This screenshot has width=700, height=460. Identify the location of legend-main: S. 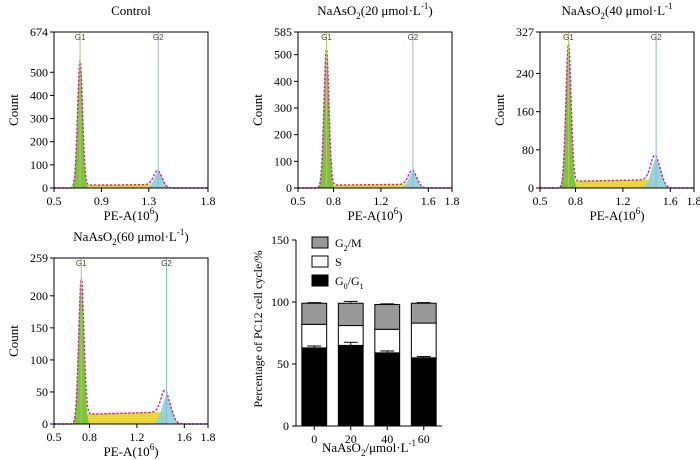
(338, 262).